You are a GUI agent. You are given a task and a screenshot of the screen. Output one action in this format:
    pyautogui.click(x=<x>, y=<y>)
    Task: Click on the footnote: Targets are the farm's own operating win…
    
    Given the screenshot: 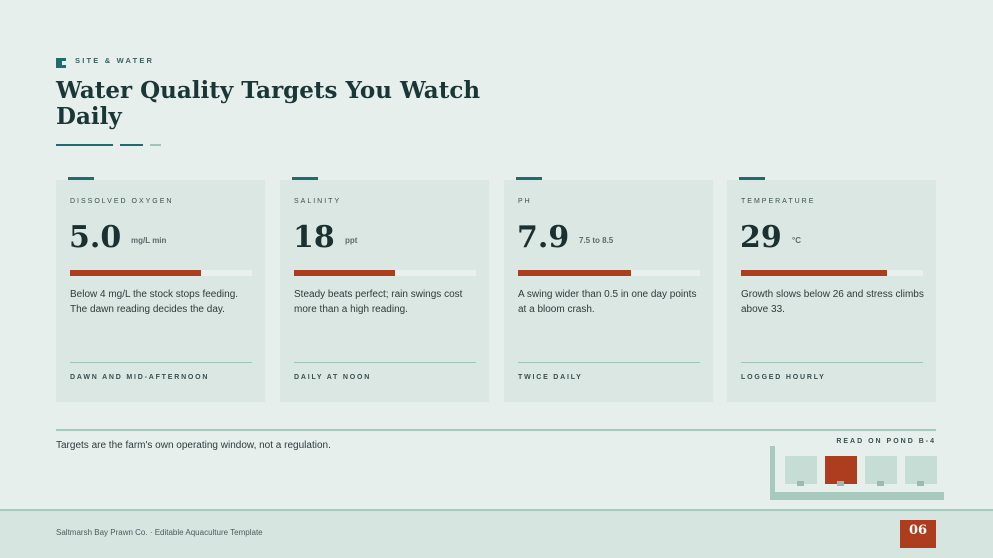 What is the action you would take?
    pyautogui.click(x=193, y=445)
    